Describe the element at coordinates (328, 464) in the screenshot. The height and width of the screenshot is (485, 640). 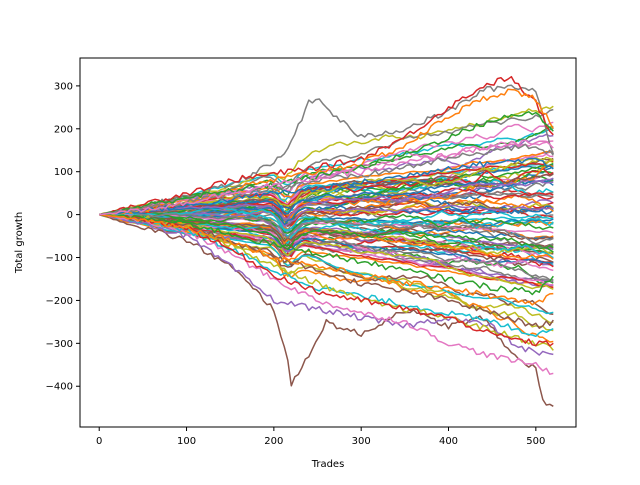
I see `x-axis-label: Trades` at that location.